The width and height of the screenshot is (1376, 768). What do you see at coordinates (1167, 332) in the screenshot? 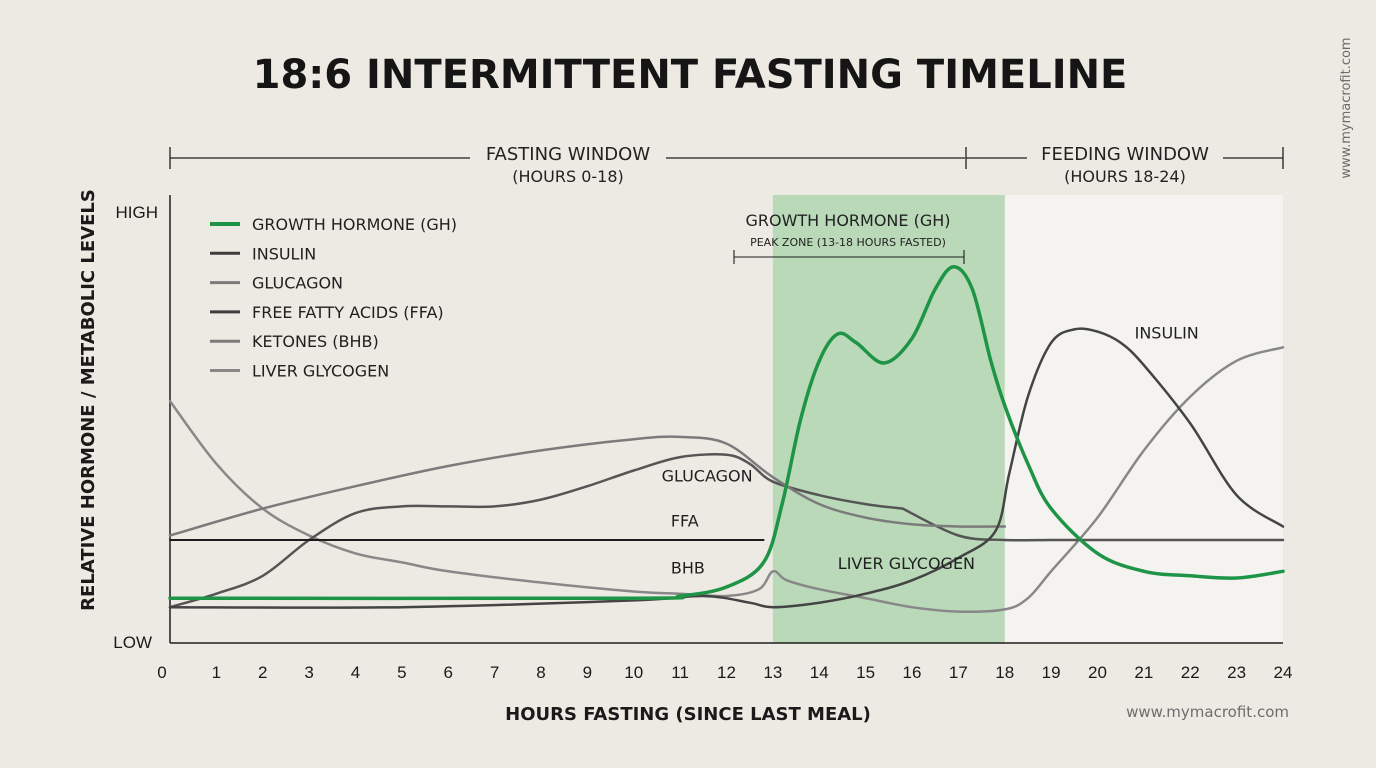
I see `annotation-insulin: INSULIN` at bounding box center [1167, 332].